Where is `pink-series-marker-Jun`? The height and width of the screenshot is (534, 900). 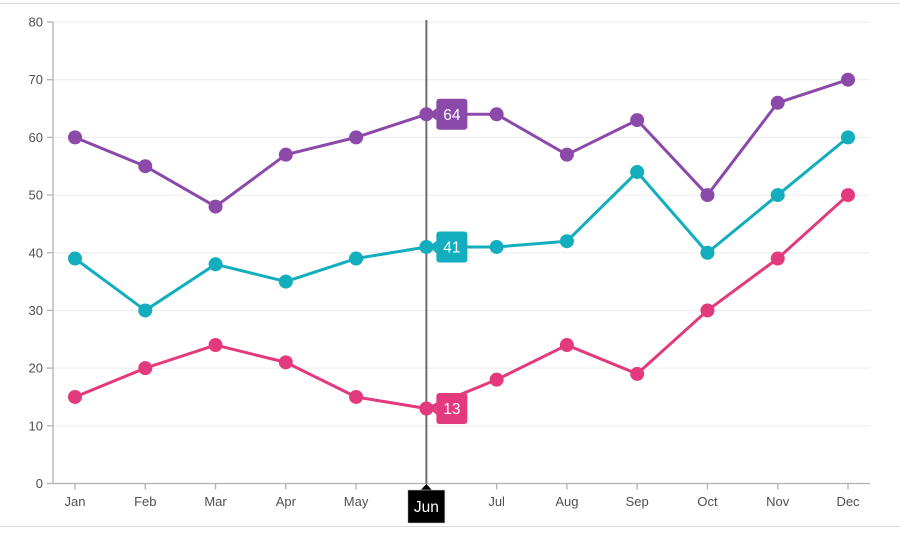
pink-series-marker-Jun is located at coordinates (426, 408).